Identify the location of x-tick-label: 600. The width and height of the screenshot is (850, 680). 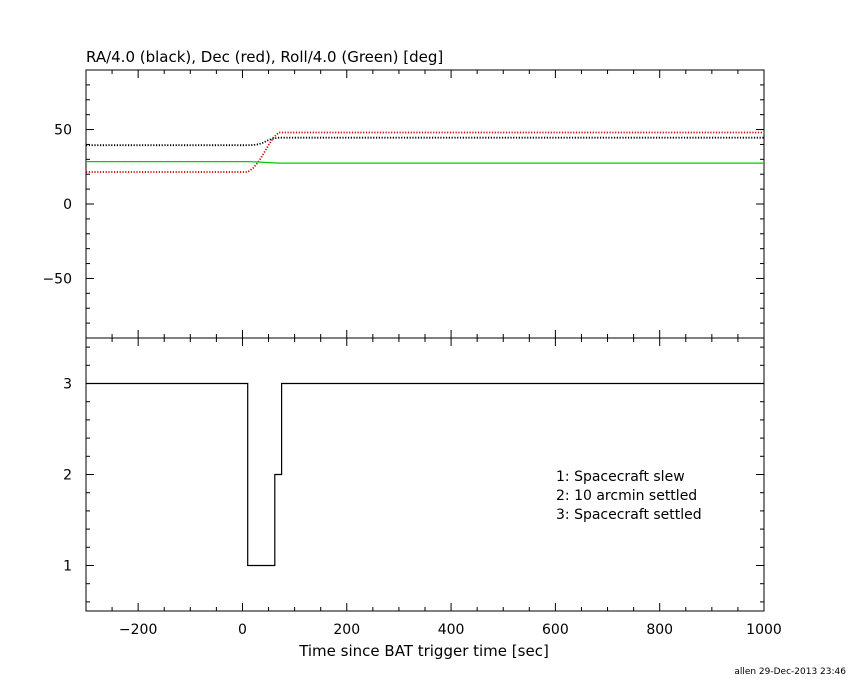
(555, 630).